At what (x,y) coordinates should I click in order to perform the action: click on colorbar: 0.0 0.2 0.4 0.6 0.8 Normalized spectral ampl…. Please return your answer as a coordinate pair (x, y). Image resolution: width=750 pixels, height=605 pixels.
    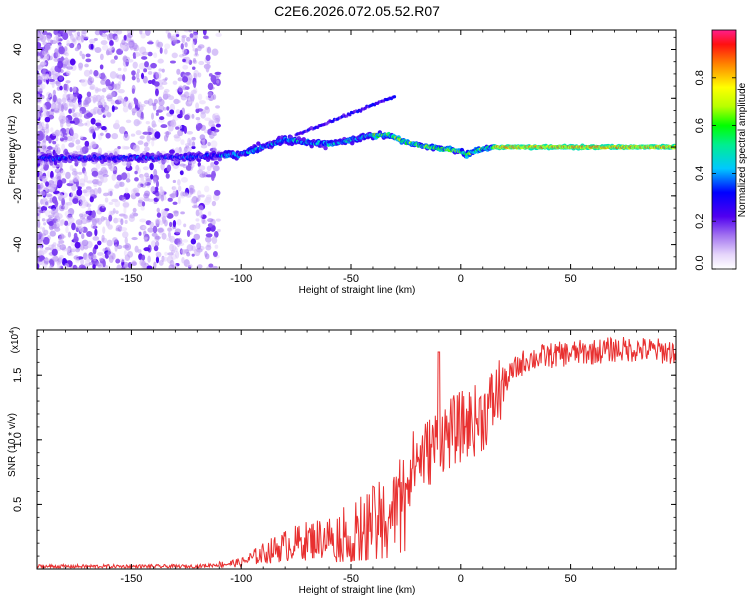
    Looking at the image, I should click on (721, 150).